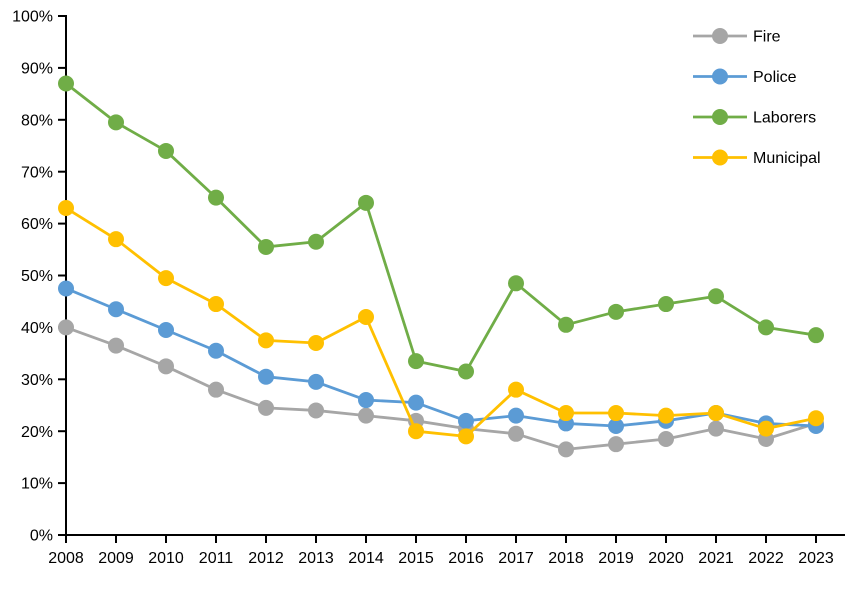  Describe the element at coordinates (716, 558) in the screenshot. I see `x-tick-label: 2021` at that location.